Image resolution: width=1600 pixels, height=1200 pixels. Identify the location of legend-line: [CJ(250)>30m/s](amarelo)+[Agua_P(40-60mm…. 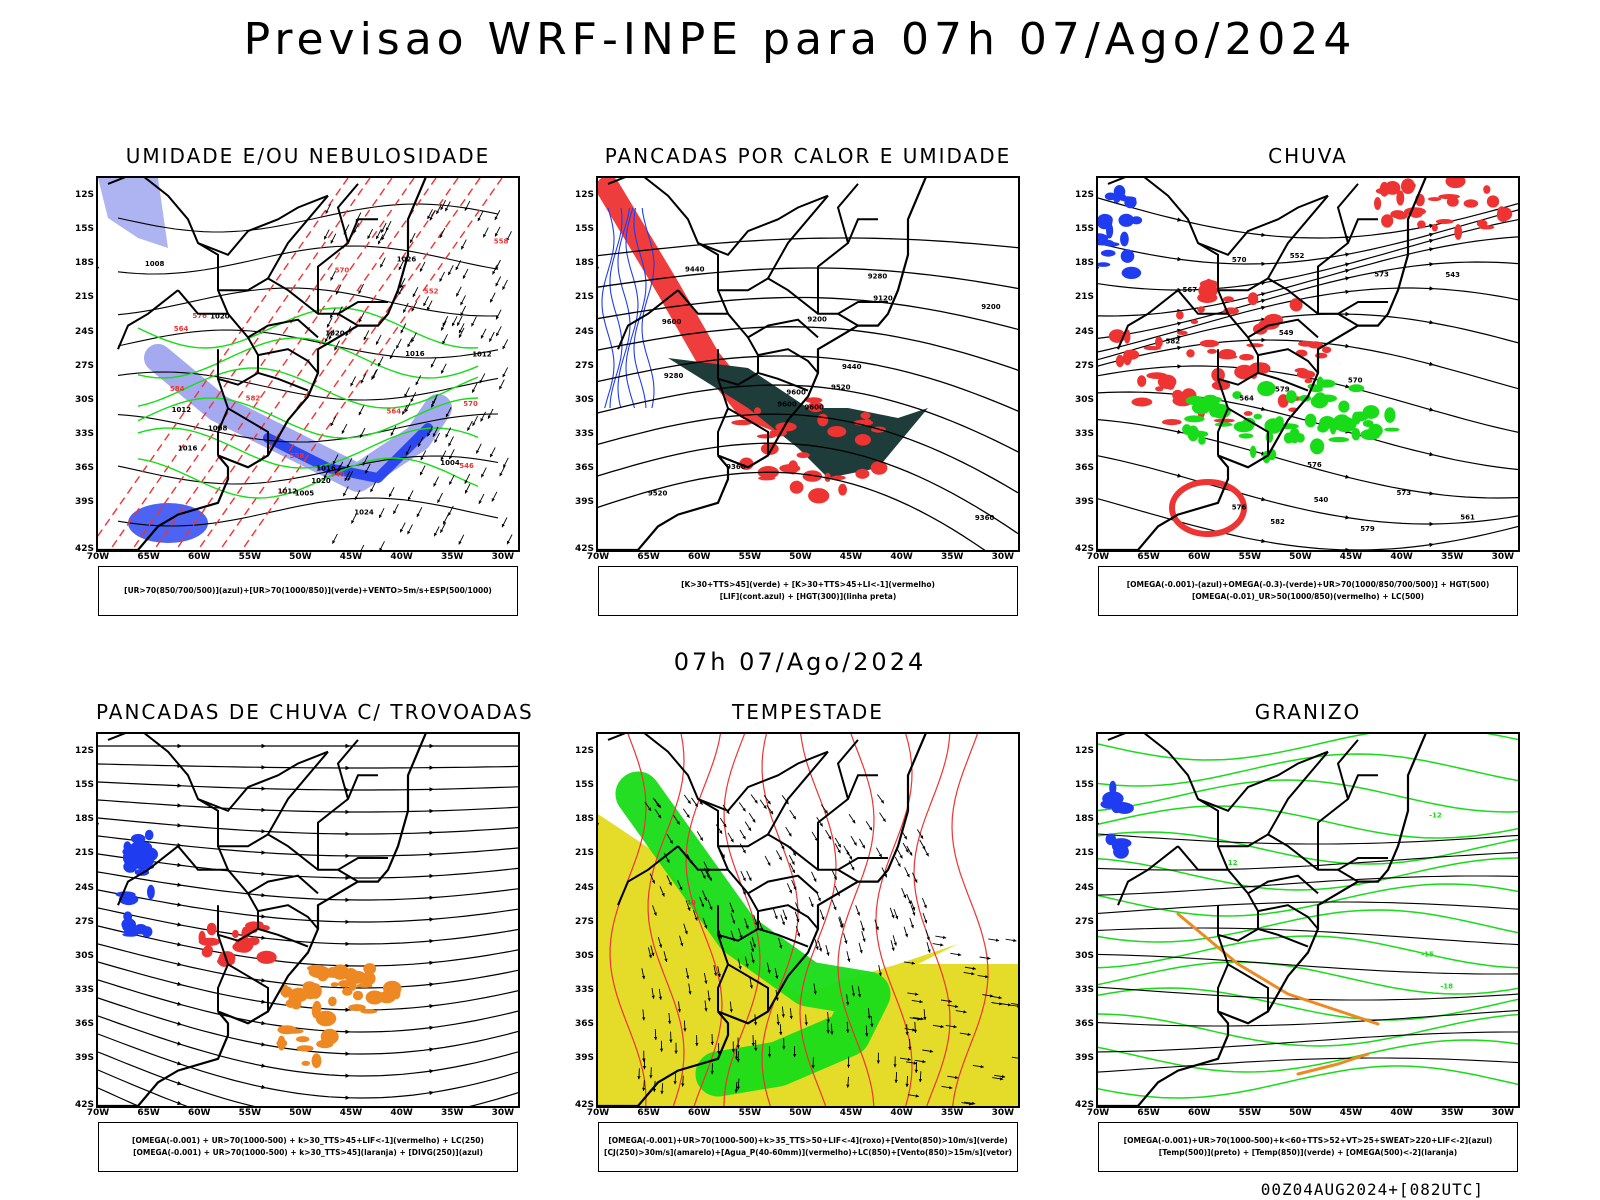
(808, 1152).